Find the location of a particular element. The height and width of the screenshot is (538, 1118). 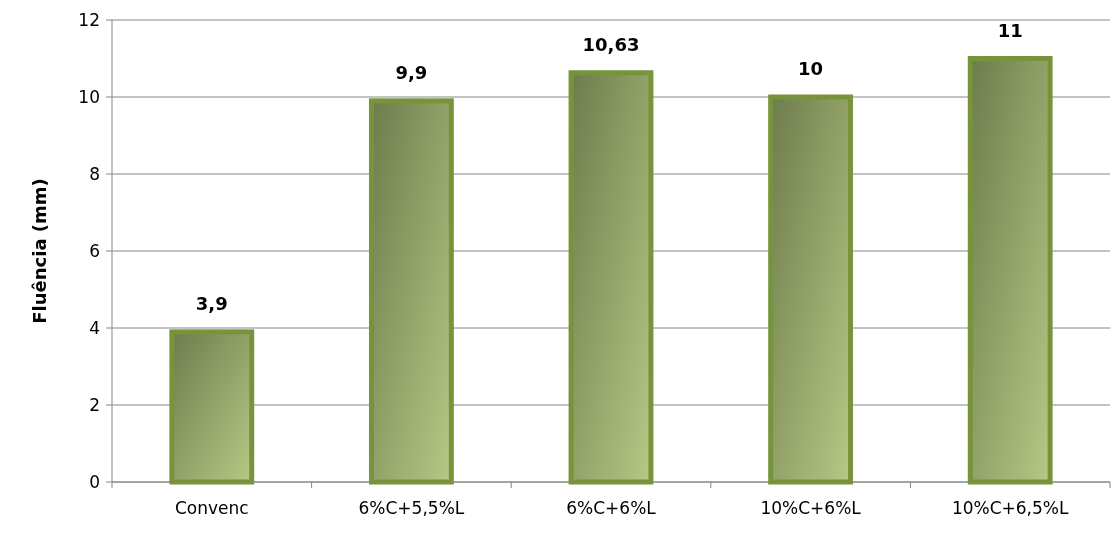

x-tick-label: Convenc is located at coordinates (211, 508).